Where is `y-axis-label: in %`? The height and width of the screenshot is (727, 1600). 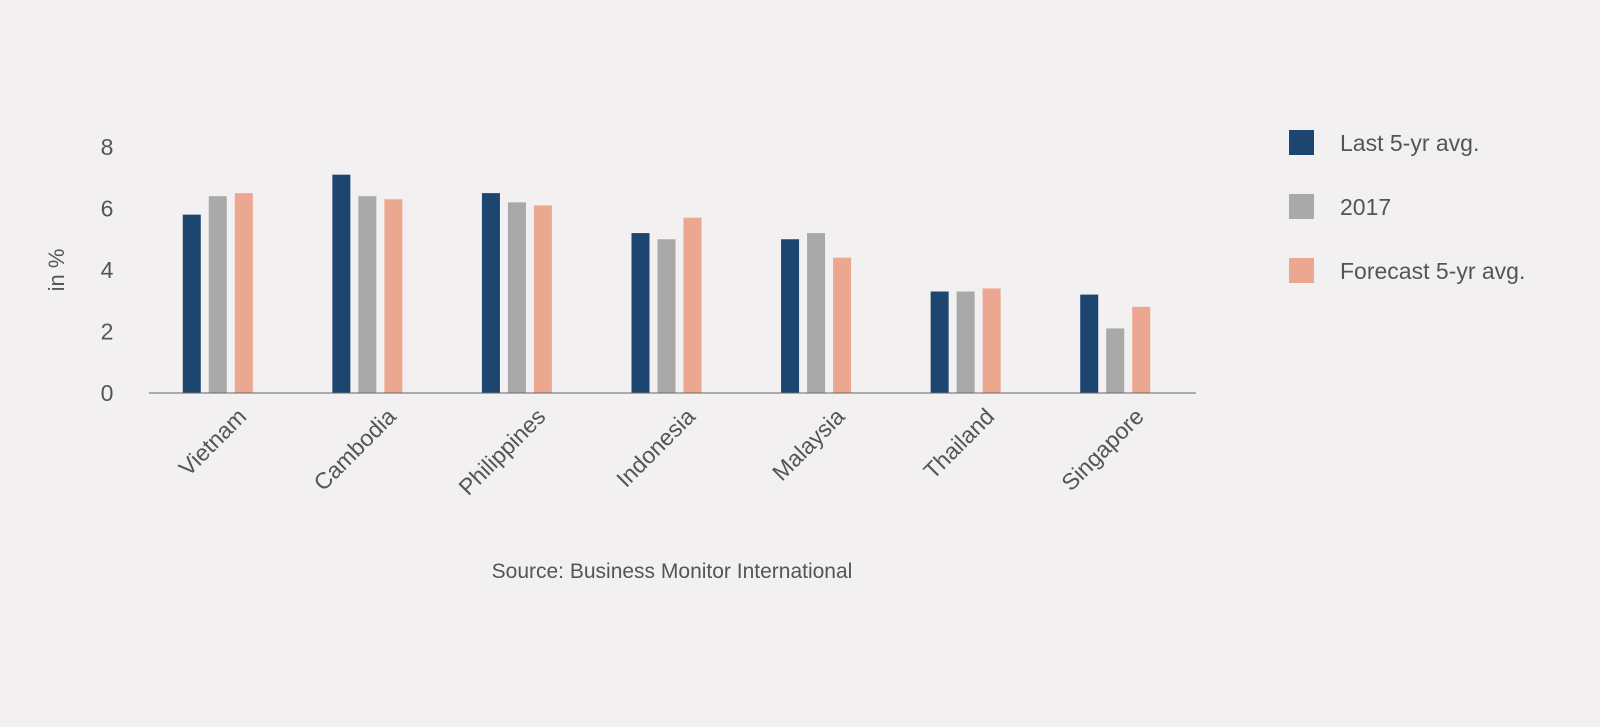 y-axis-label: in % is located at coordinates (56, 270).